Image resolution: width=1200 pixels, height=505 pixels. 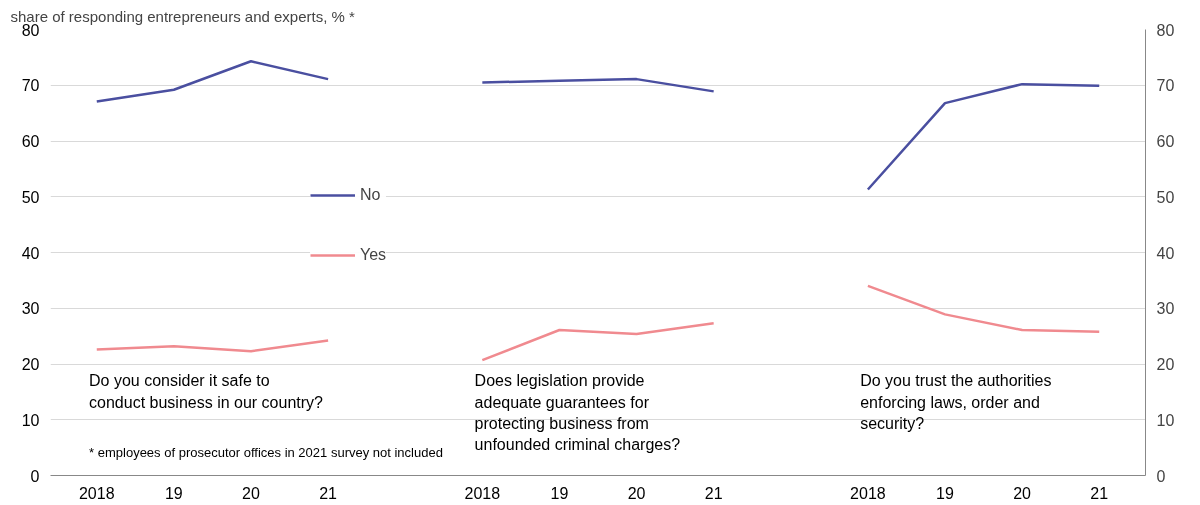 What do you see at coordinates (1165, 364) in the screenshot?
I see `y2-tick-label: 20` at bounding box center [1165, 364].